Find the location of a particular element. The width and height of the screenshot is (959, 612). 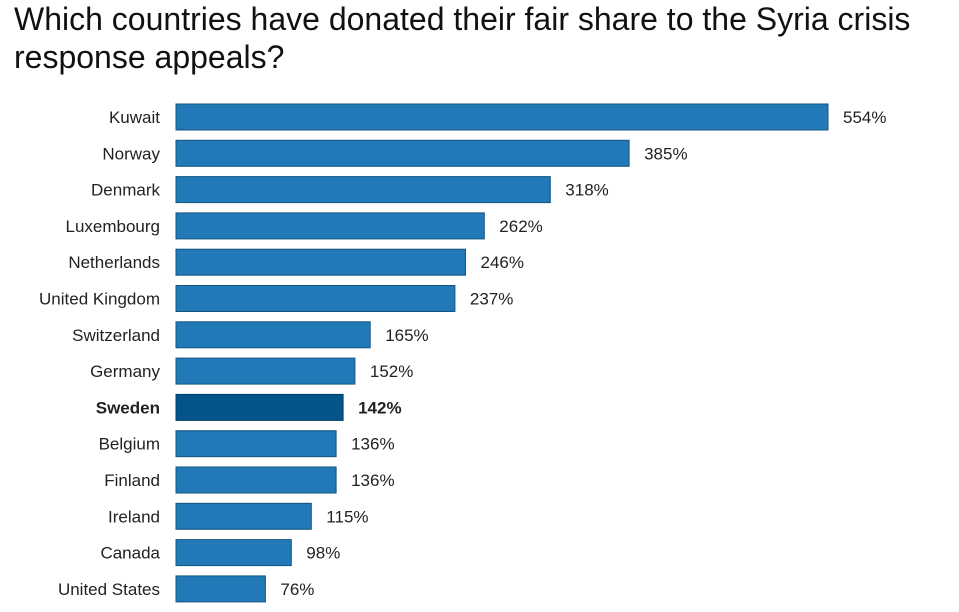

category-label-luxembourg: Luxembourg is located at coordinates (112, 226).